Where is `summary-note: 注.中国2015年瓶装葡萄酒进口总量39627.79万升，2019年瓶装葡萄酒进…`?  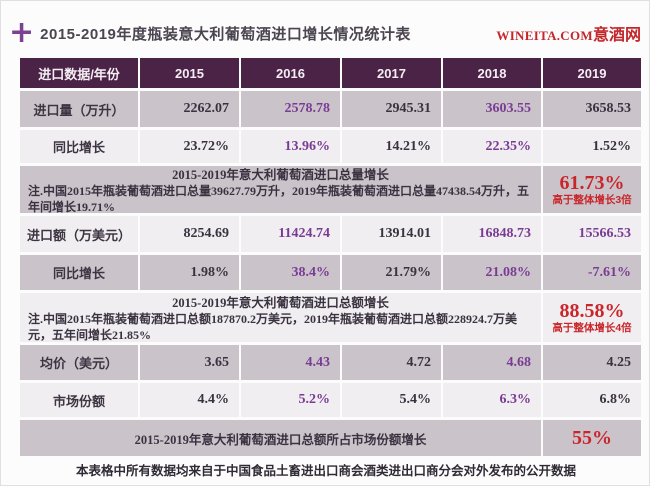
summary-note: 注.中国2015年瓶装葡萄酒进口总量39627.79万升，2019年瓶装葡萄酒进… is located at coordinates (279, 198).